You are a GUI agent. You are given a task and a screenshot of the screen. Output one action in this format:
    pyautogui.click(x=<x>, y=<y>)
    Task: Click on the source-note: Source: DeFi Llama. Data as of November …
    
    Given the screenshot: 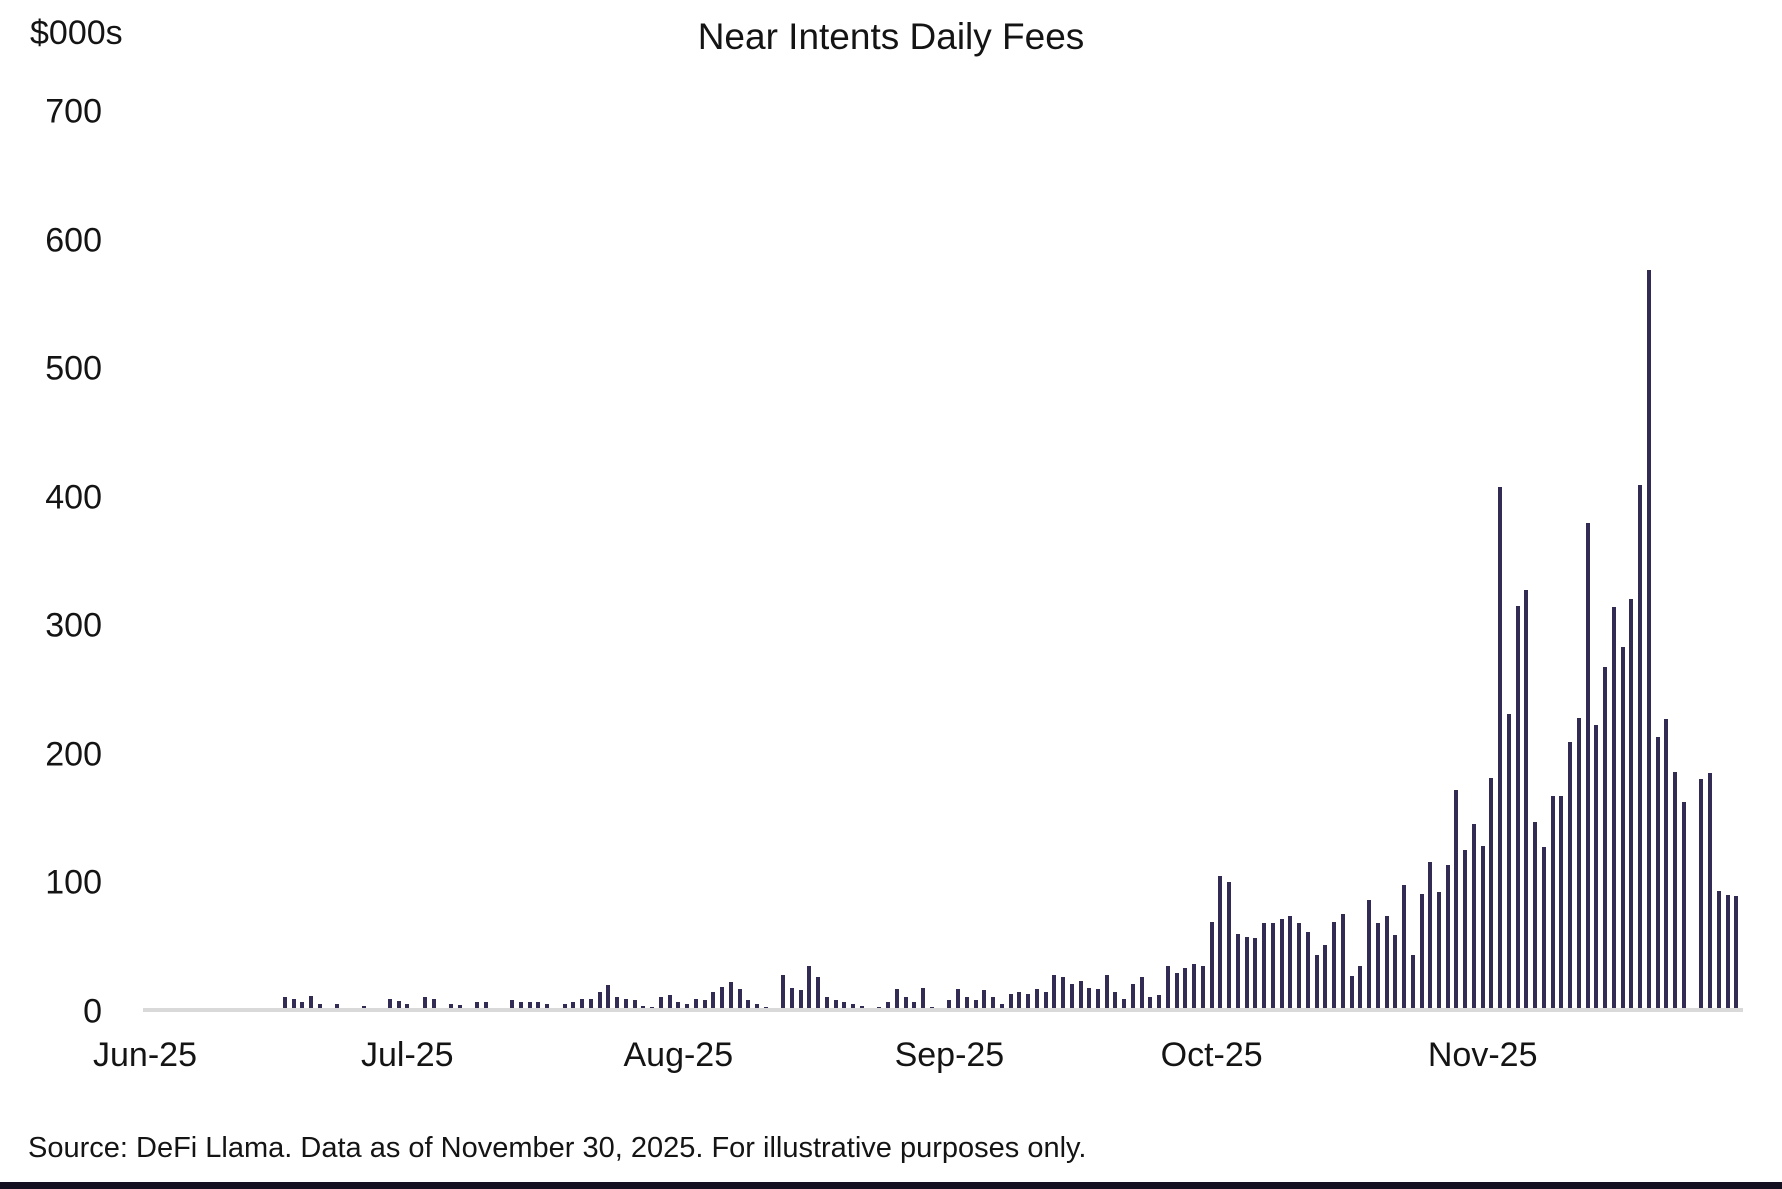 What is the action you would take?
    pyautogui.click(x=557, y=1148)
    